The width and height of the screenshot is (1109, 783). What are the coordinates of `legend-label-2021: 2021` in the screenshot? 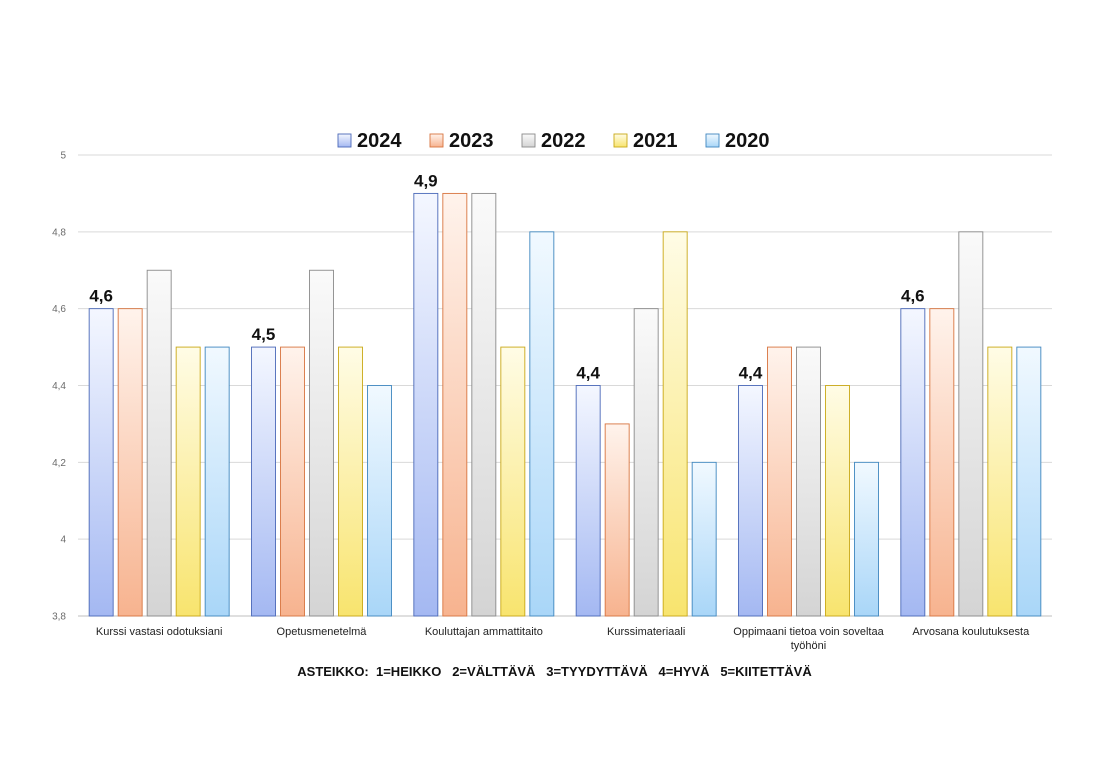 It's located at (655, 141).